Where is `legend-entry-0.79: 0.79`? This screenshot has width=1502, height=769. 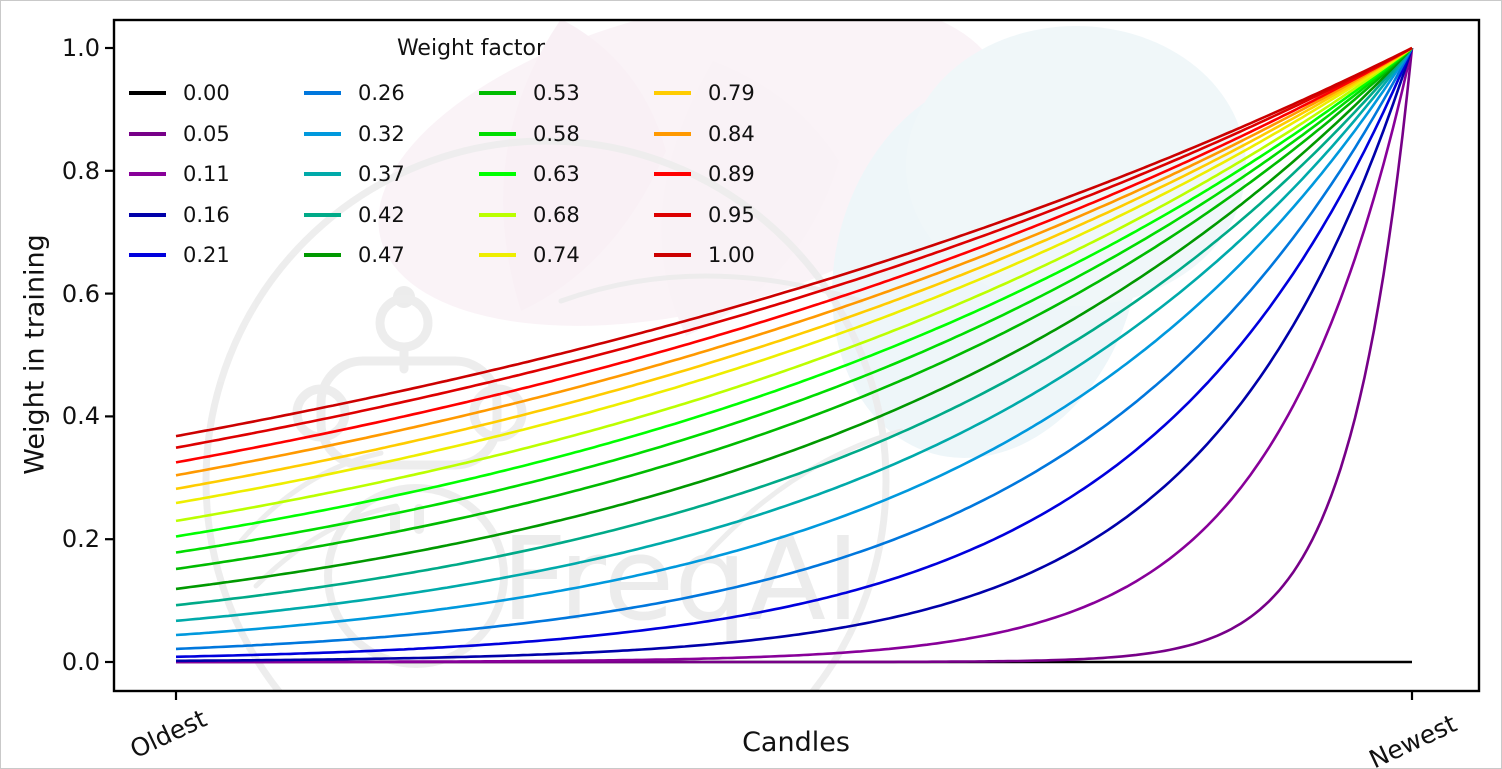
legend-entry-0.79: 0.79 is located at coordinates (704, 93).